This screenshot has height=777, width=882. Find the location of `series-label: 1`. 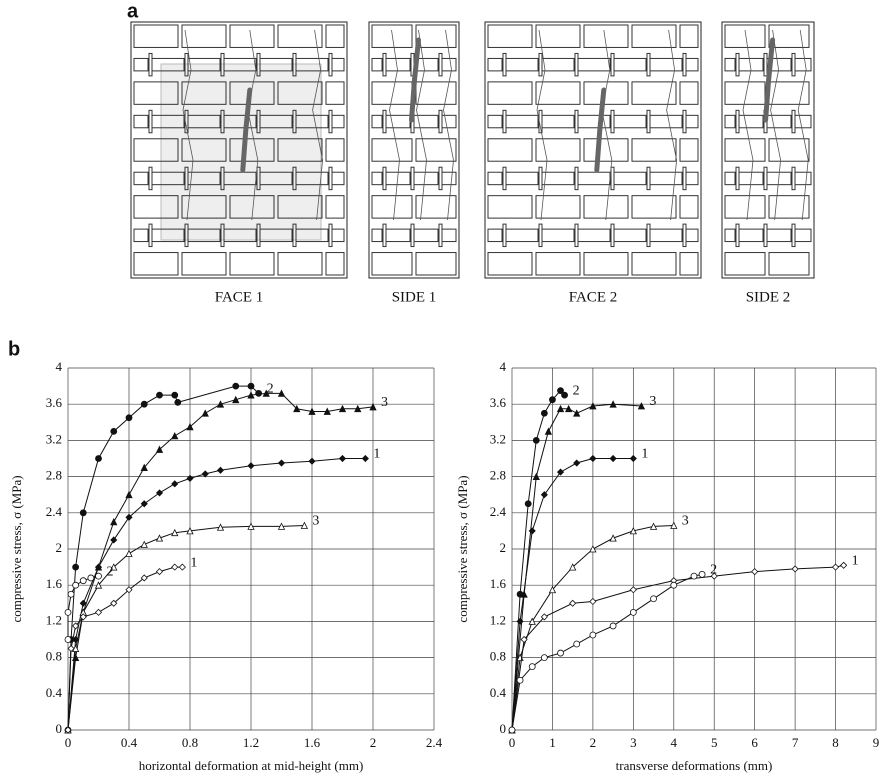

series-label: 1 is located at coordinates (193, 562).